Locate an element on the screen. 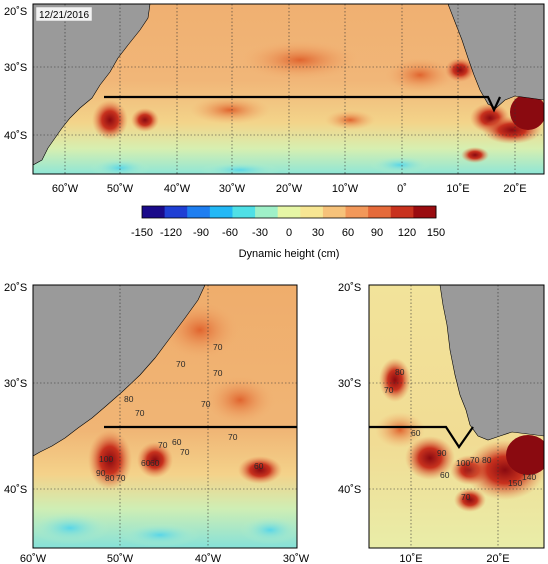 This screenshot has width=548, height=564. colorbar-tick: 0 is located at coordinates (289, 233).